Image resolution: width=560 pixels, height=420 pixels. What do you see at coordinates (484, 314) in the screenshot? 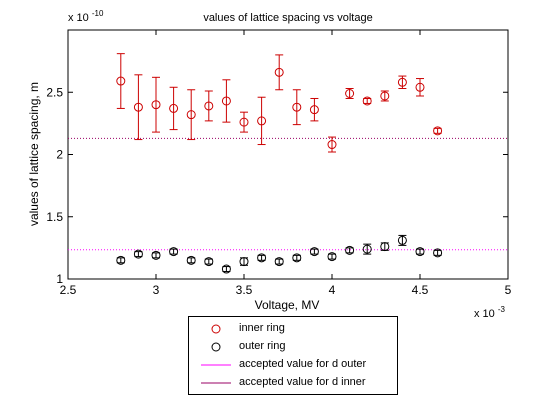
I see `x-exponent-base: x 10` at bounding box center [484, 314].